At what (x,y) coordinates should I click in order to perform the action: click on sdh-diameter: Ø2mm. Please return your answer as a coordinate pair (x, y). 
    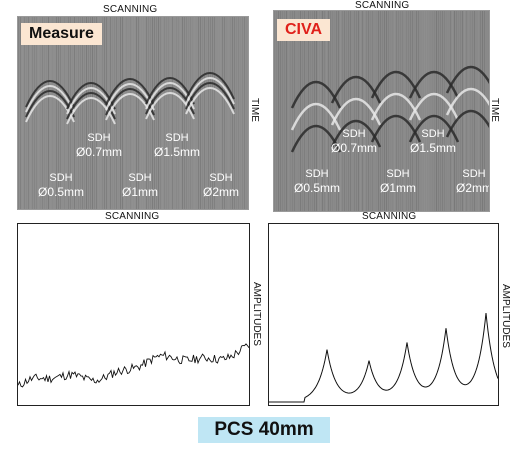
    Looking at the image, I should click on (221, 192).